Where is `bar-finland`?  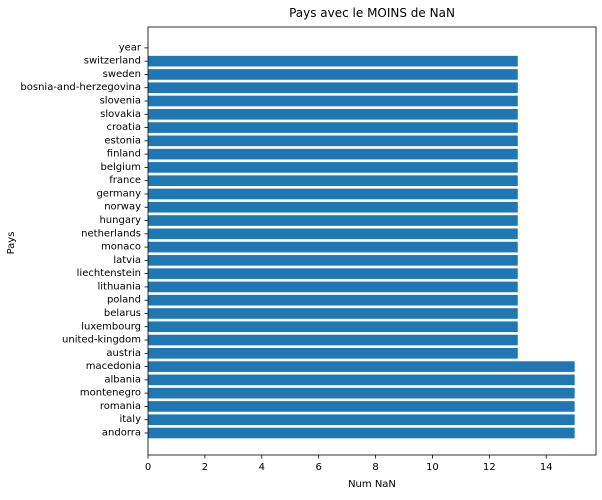
bar-finland is located at coordinates (333, 154).